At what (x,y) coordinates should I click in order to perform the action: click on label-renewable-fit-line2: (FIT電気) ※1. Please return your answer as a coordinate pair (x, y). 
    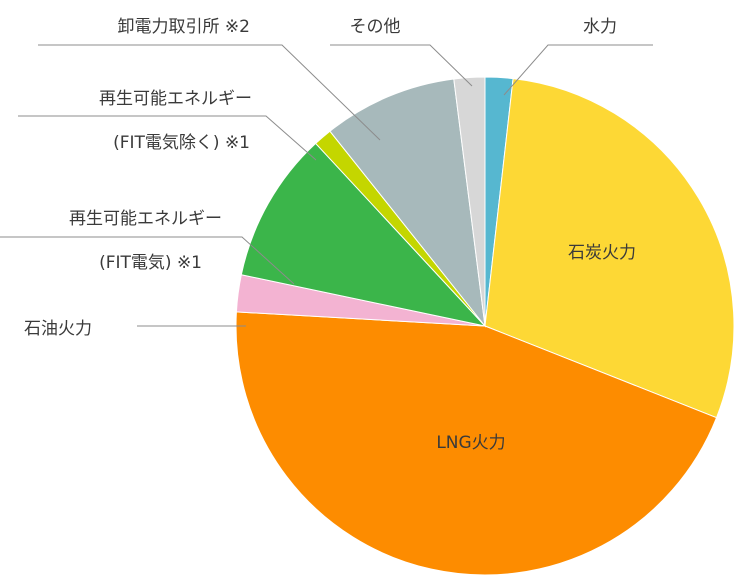
    Looking at the image, I should click on (150, 263).